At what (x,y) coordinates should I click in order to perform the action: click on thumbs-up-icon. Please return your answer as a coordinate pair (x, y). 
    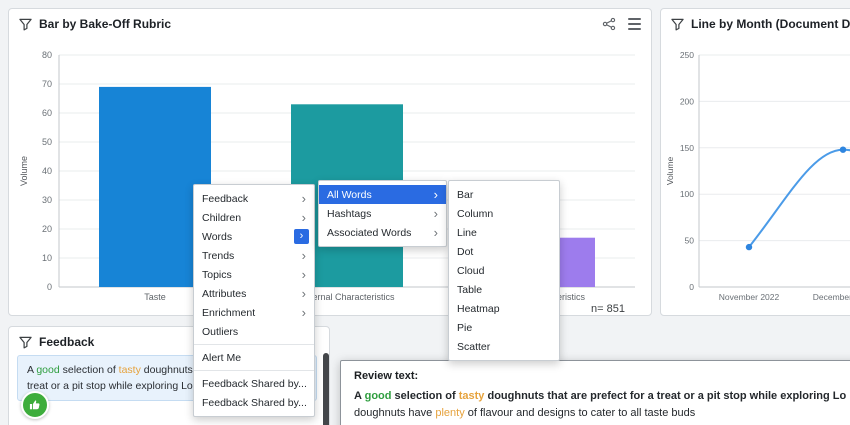
    Looking at the image, I should click on (34, 405).